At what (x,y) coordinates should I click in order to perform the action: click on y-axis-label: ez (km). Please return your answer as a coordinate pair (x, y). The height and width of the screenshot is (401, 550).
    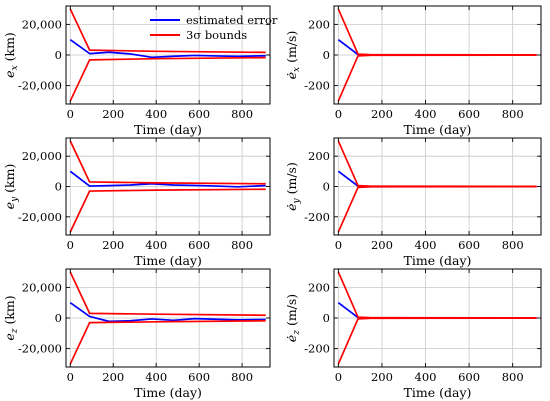
    Looking at the image, I should click on (11, 317).